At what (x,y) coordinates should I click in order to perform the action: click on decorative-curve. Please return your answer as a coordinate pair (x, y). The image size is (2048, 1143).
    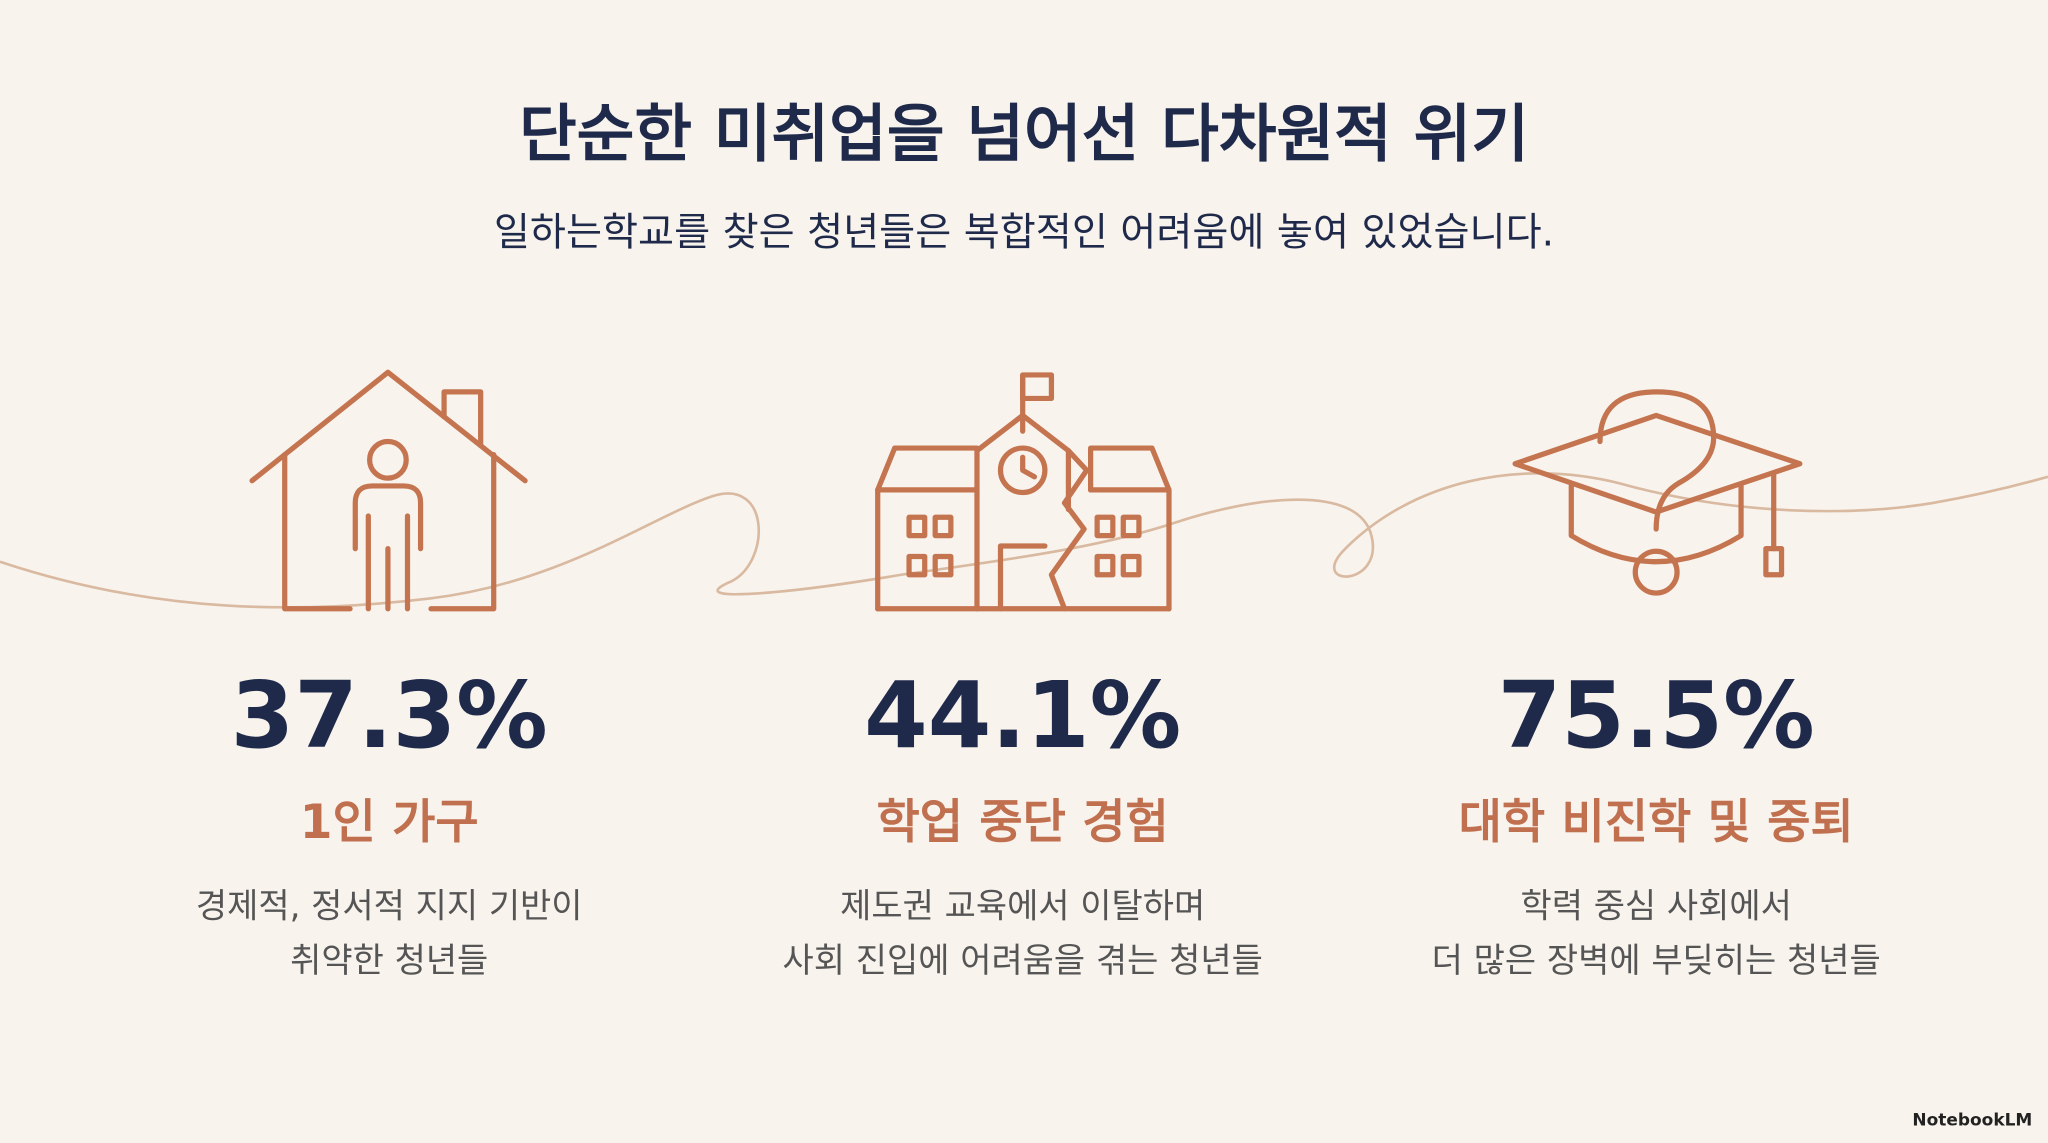
    Looking at the image, I should click on (1024, 540).